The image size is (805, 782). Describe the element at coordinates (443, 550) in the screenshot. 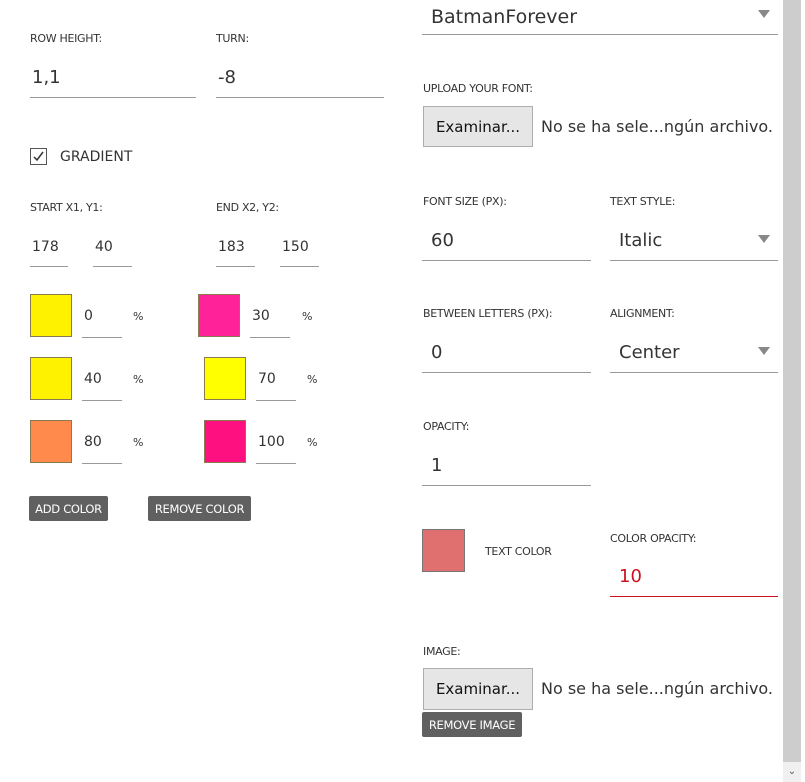

I see `text-color-swatch` at that location.